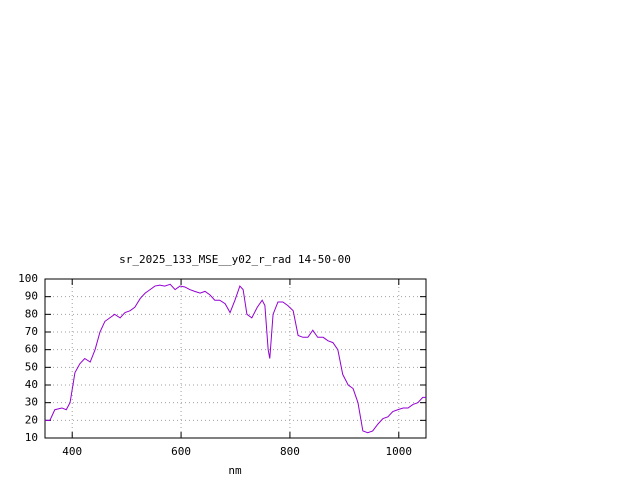 The width and height of the screenshot is (640, 480). What do you see at coordinates (290, 451) in the screenshot?
I see `x-tick-label: 800` at bounding box center [290, 451].